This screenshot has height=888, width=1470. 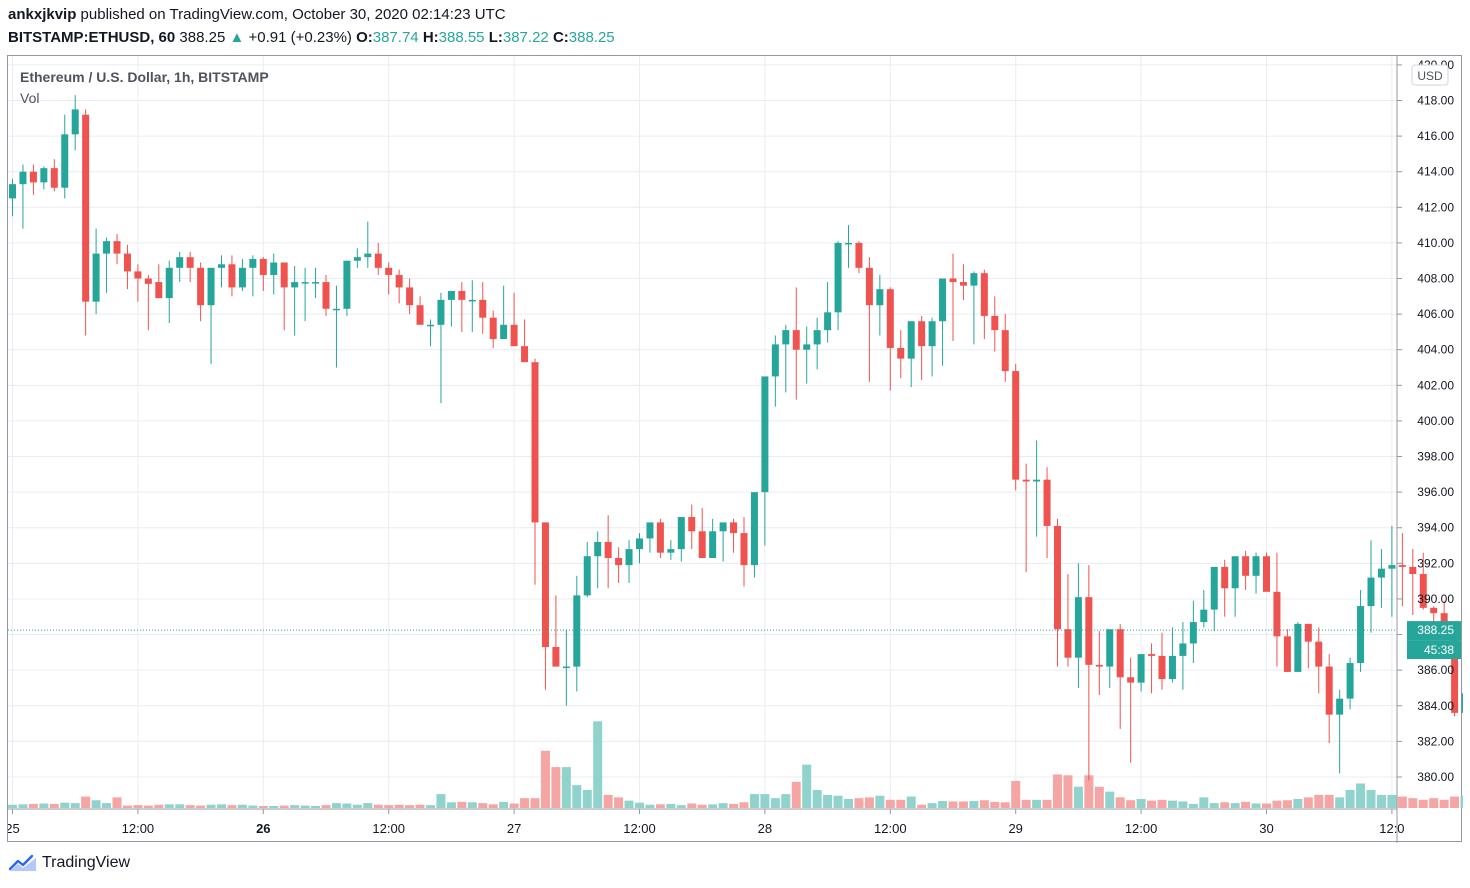 What do you see at coordinates (42, 14) in the screenshot?
I see `author-name: ankxjkvip` at bounding box center [42, 14].